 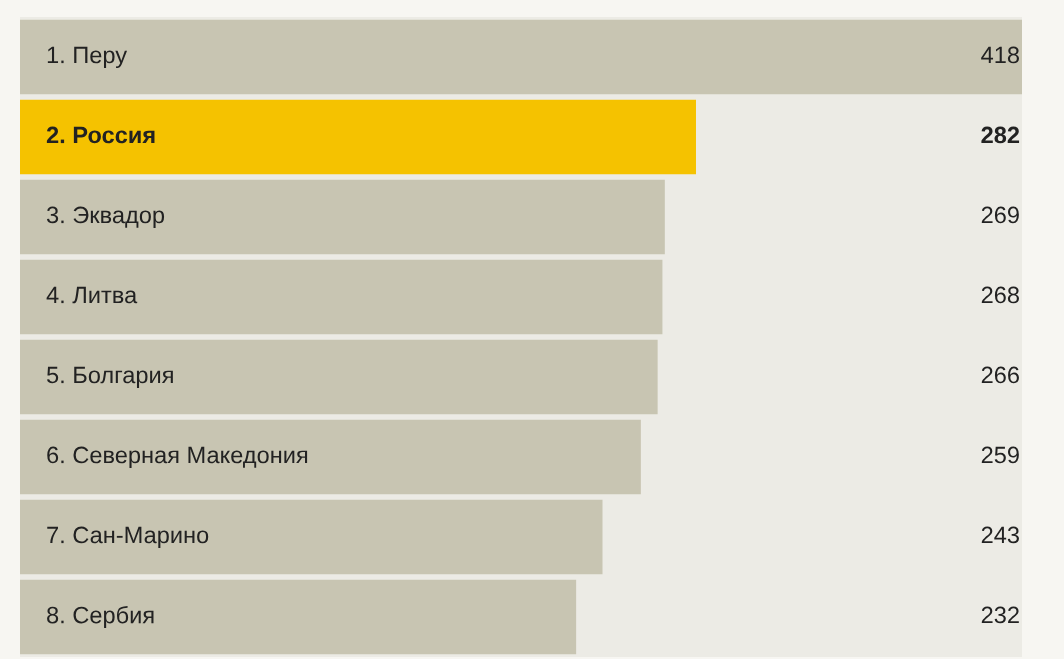 What do you see at coordinates (1000, 215) in the screenshot?
I see `data-label: 269` at bounding box center [1000, 215].